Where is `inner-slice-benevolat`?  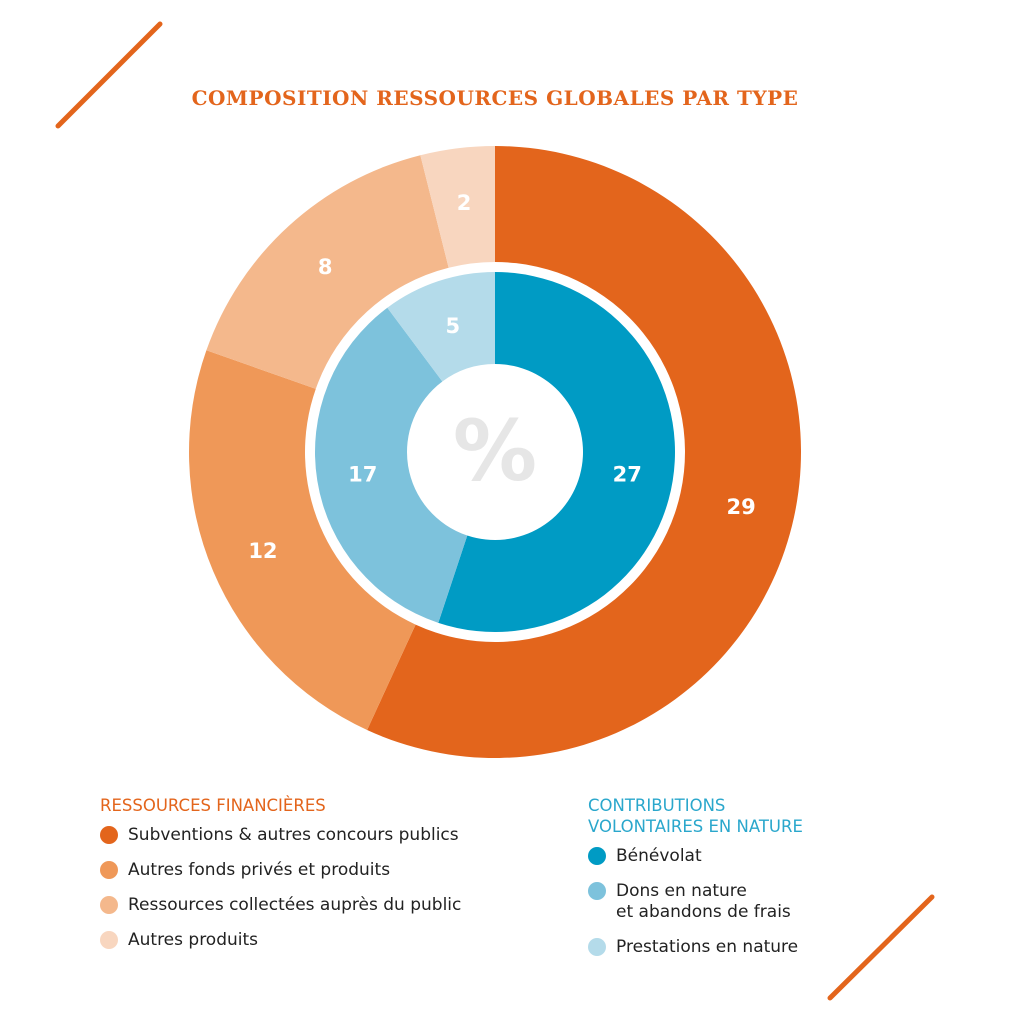
inner-slice-benevolat is located at coordinates (556, 452).